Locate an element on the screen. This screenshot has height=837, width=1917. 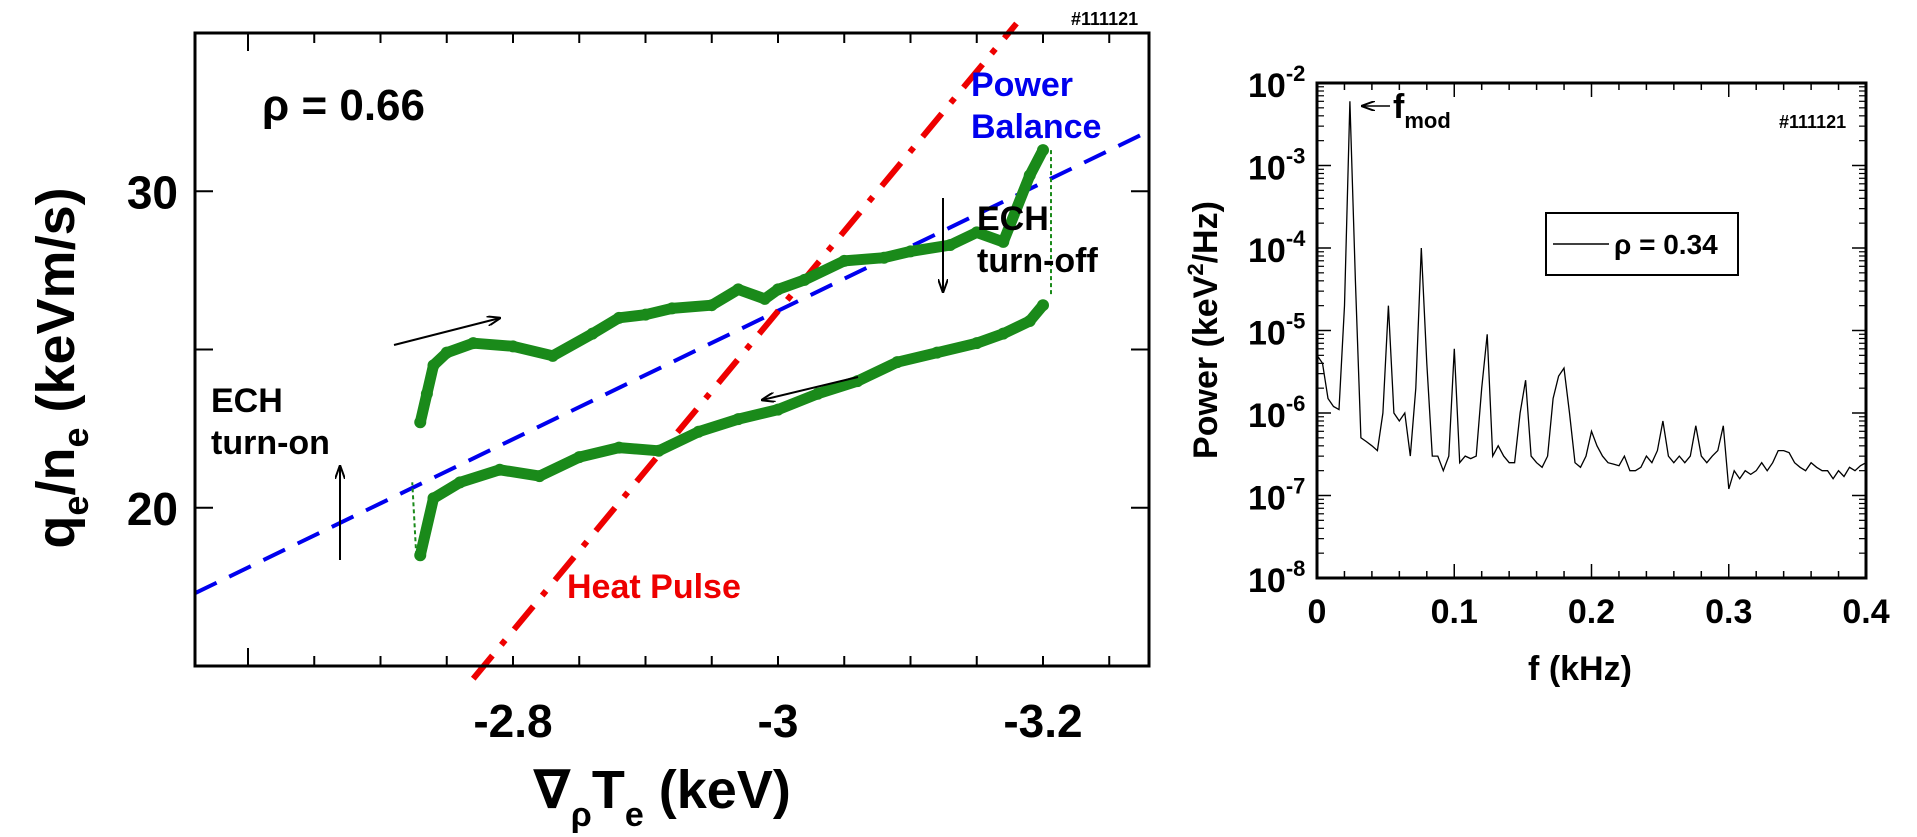
left-x-axis-label: ∇ρTe (keV) is located at coordinates (662, 797).